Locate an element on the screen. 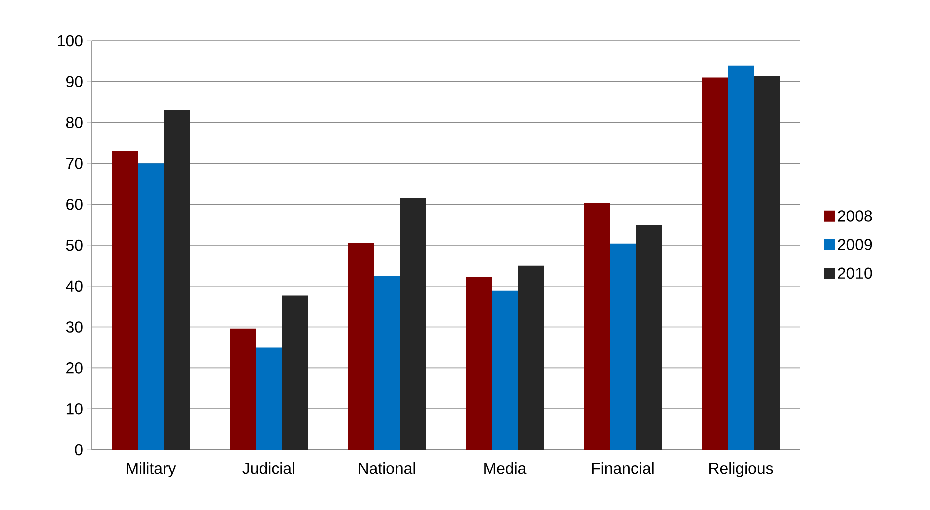 The width and height of the screenshot is (930, 510). x-tick-label: Religious is located at coordinates (742, 470).